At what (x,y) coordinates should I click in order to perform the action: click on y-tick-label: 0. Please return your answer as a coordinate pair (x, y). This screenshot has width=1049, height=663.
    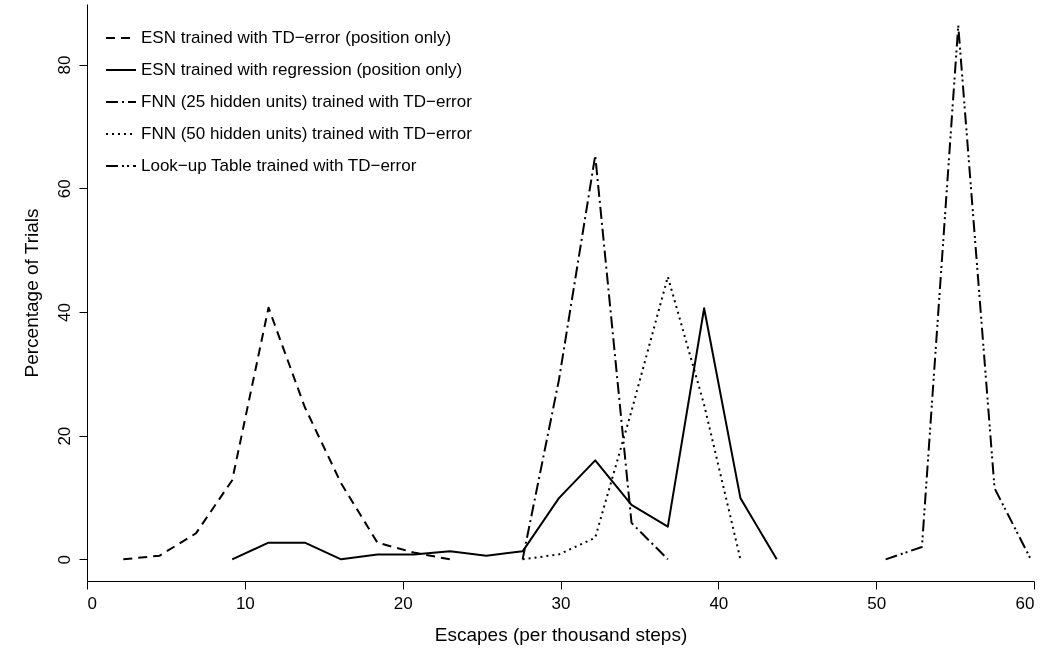
    Looking at the image, I should click on (64, 560).